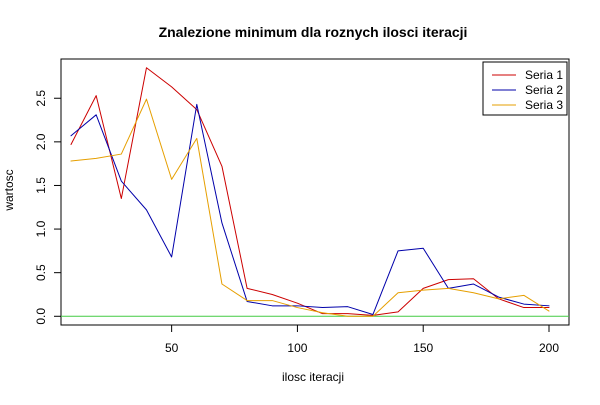  What do you see at coordinates (47, 207) in the screenshot?
I see `y-axis: 0.0 0.5 1.0 1.5 2.0 2.5` at bounding box center [47, 207].